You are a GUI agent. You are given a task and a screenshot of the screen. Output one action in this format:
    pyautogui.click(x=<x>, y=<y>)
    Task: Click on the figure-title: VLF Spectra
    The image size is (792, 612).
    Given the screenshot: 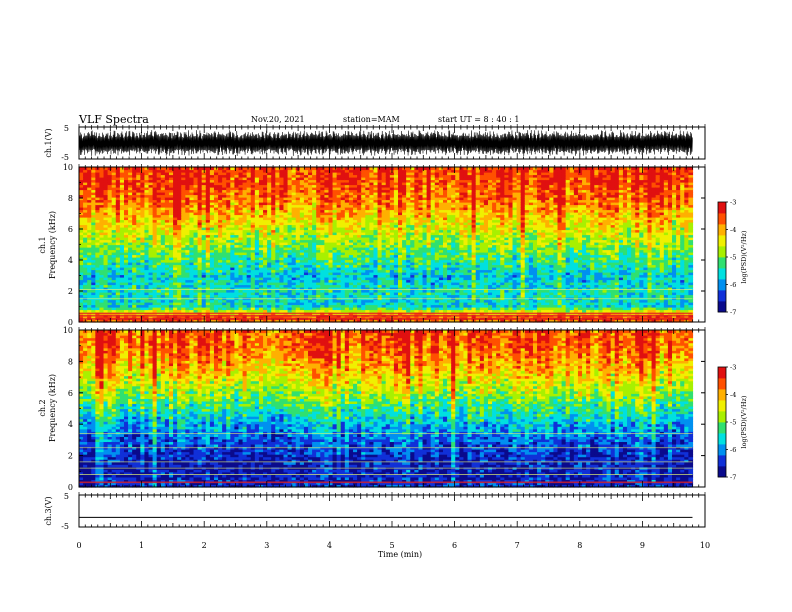 What is the action you would take?
    pyautogui.click(x=113, y=119)
    